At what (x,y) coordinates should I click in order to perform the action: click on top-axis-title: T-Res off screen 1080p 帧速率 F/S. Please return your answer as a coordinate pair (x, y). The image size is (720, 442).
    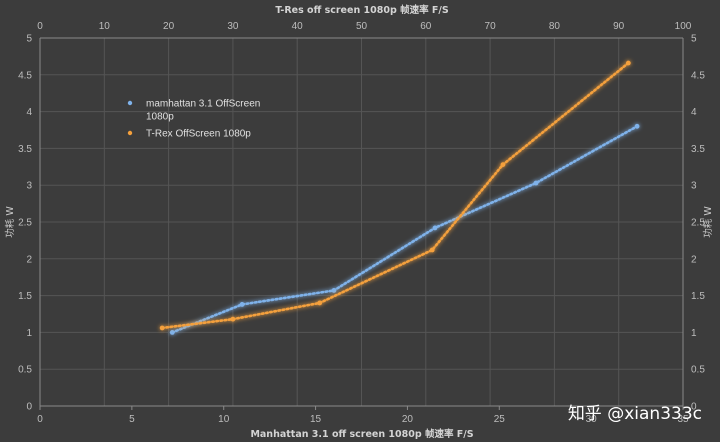
    Looking at the image, I should click on (362, 10).